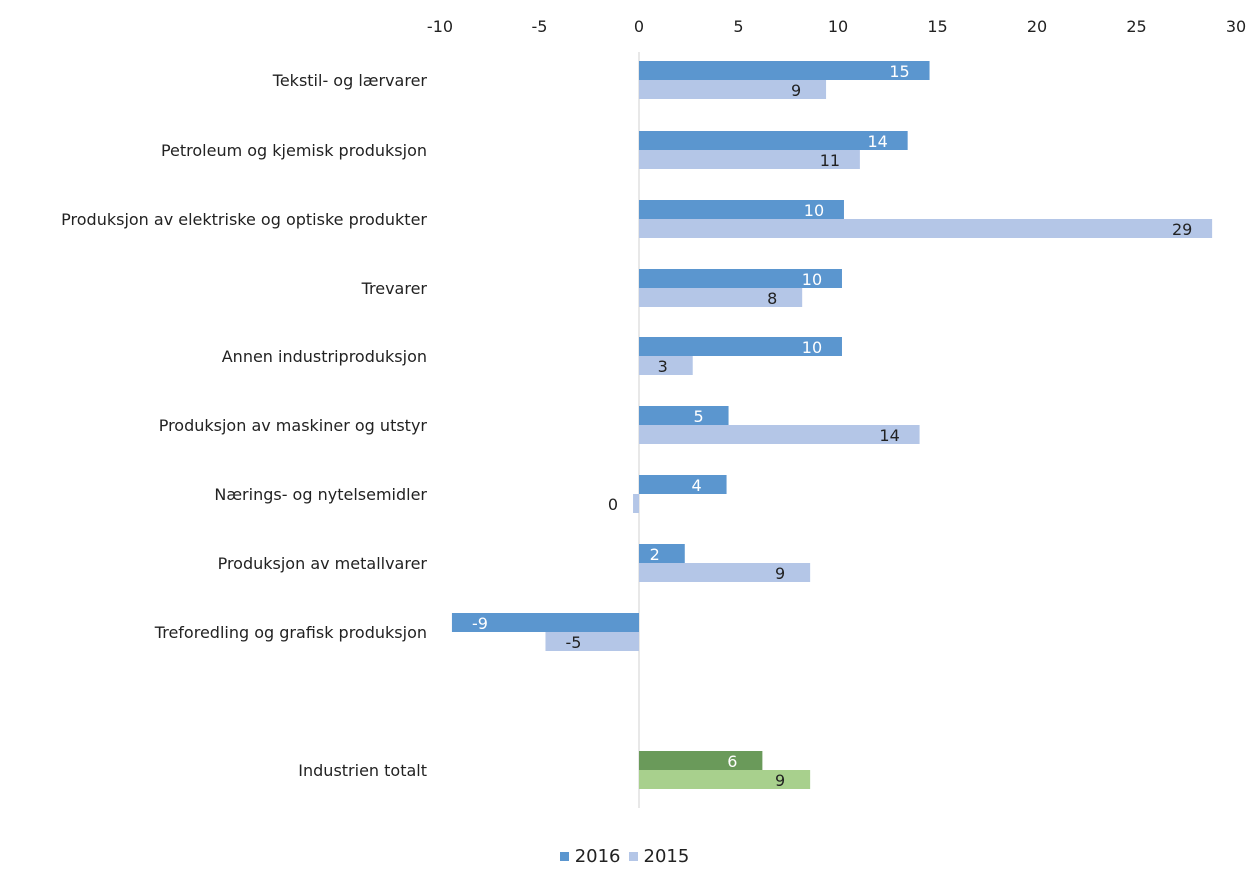  What do you see at coordinates (293, 425) in the screenshot?
I see `category-label: Produksjon av maskiner og utstyr` at bounding box center [293, 425].